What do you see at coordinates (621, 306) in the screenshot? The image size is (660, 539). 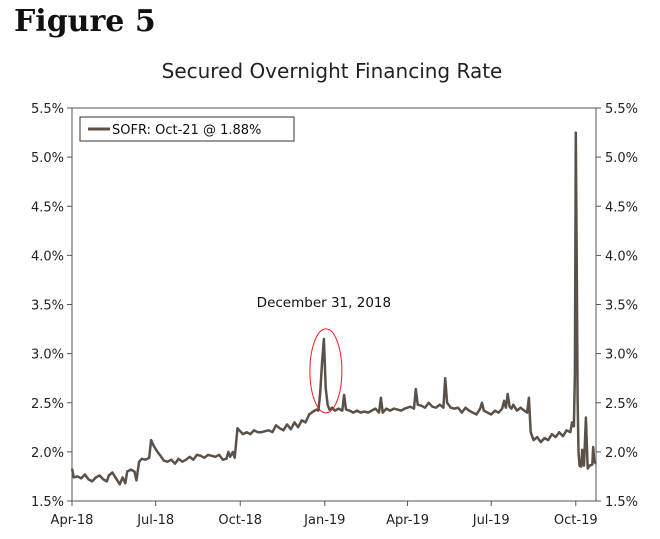 I see `y-tick-right-label: 3.5%` at bounding box center [621, 306].